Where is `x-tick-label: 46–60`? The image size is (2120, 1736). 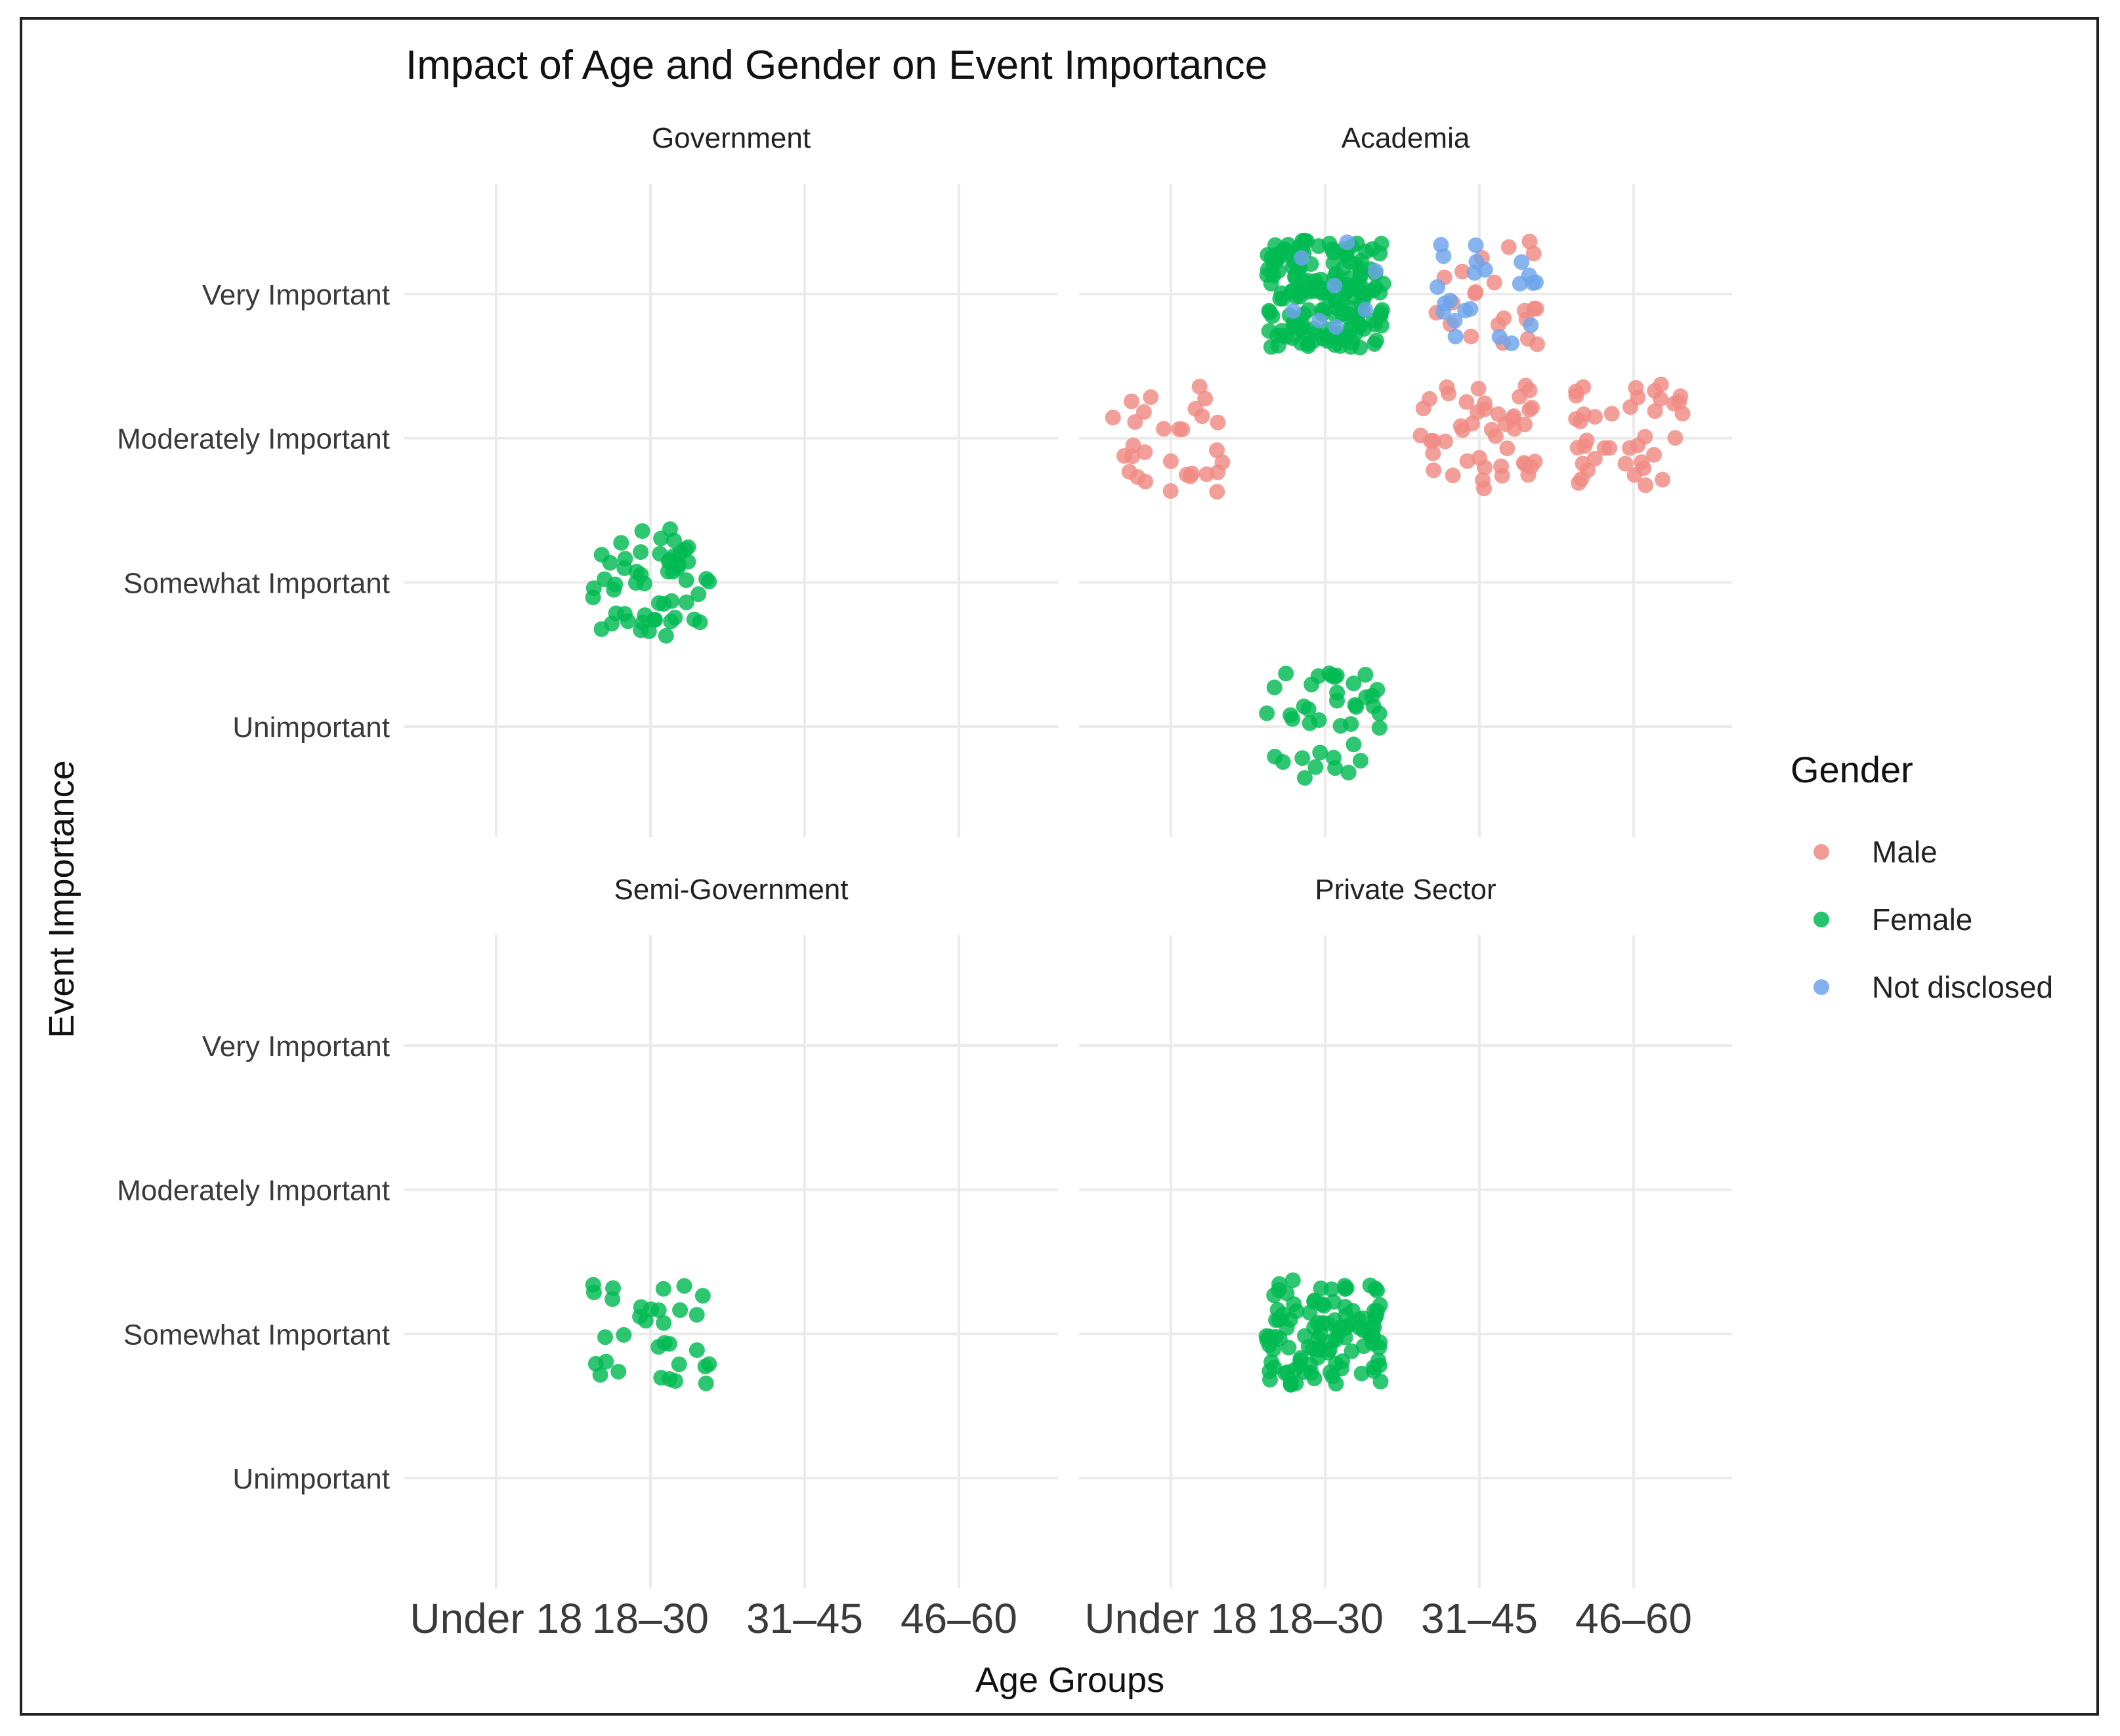
x-tick-label: 46–60 is located at coordinates (959, 1618).